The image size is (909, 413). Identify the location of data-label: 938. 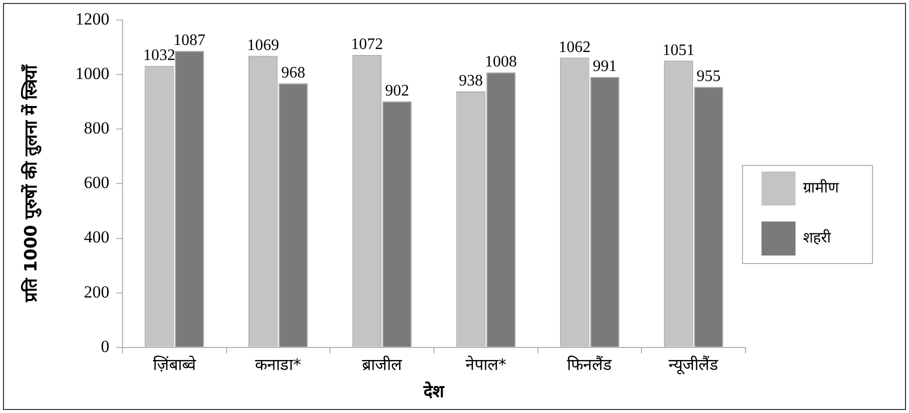
(470, 81).